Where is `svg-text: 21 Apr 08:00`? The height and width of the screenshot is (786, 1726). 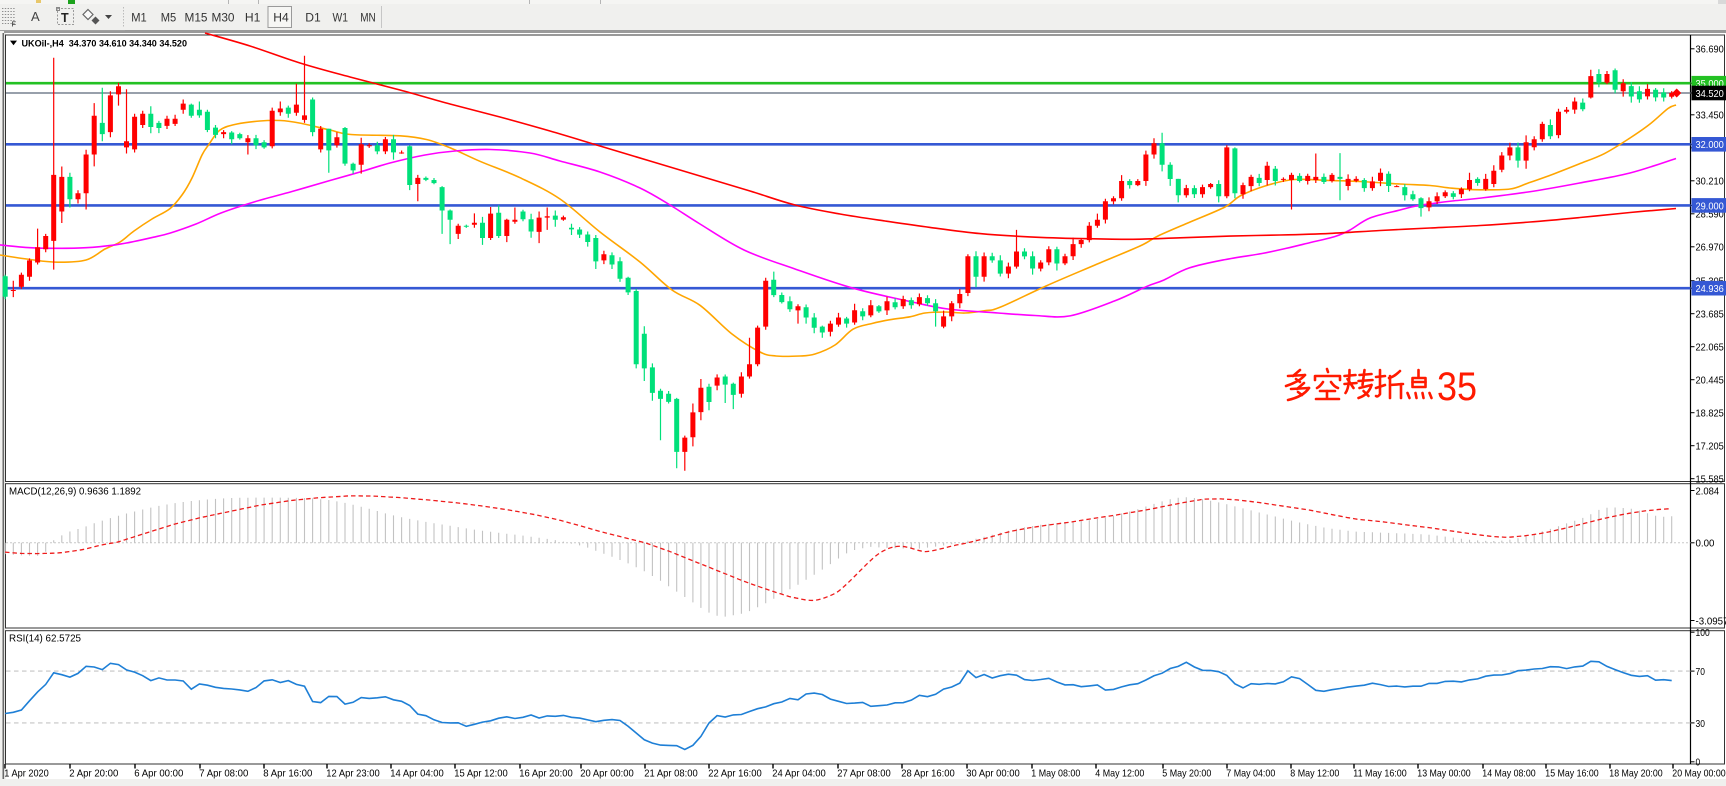 svg-text: 21 Apr 08:00 is located at coordinates (671, 774).